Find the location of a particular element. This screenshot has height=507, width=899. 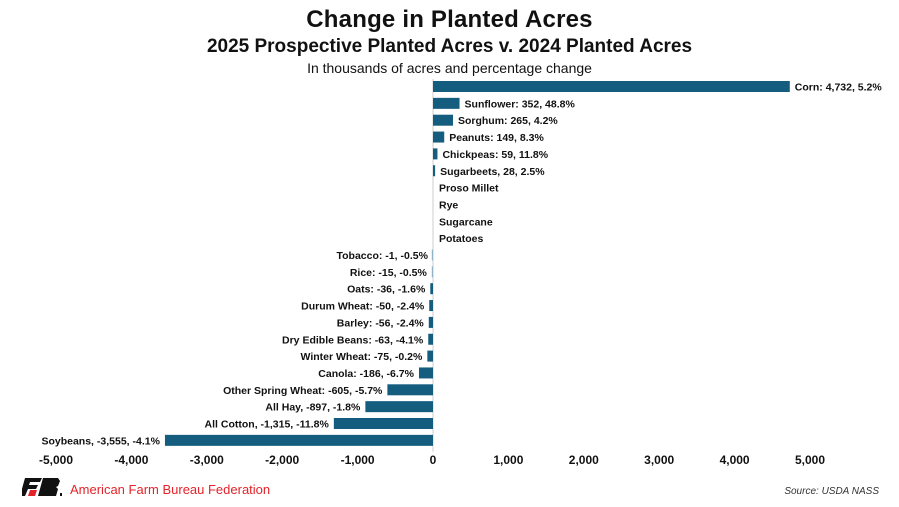

bar-label-canola: Canola: -186, -6.7% is located at coordinates (366, 374).